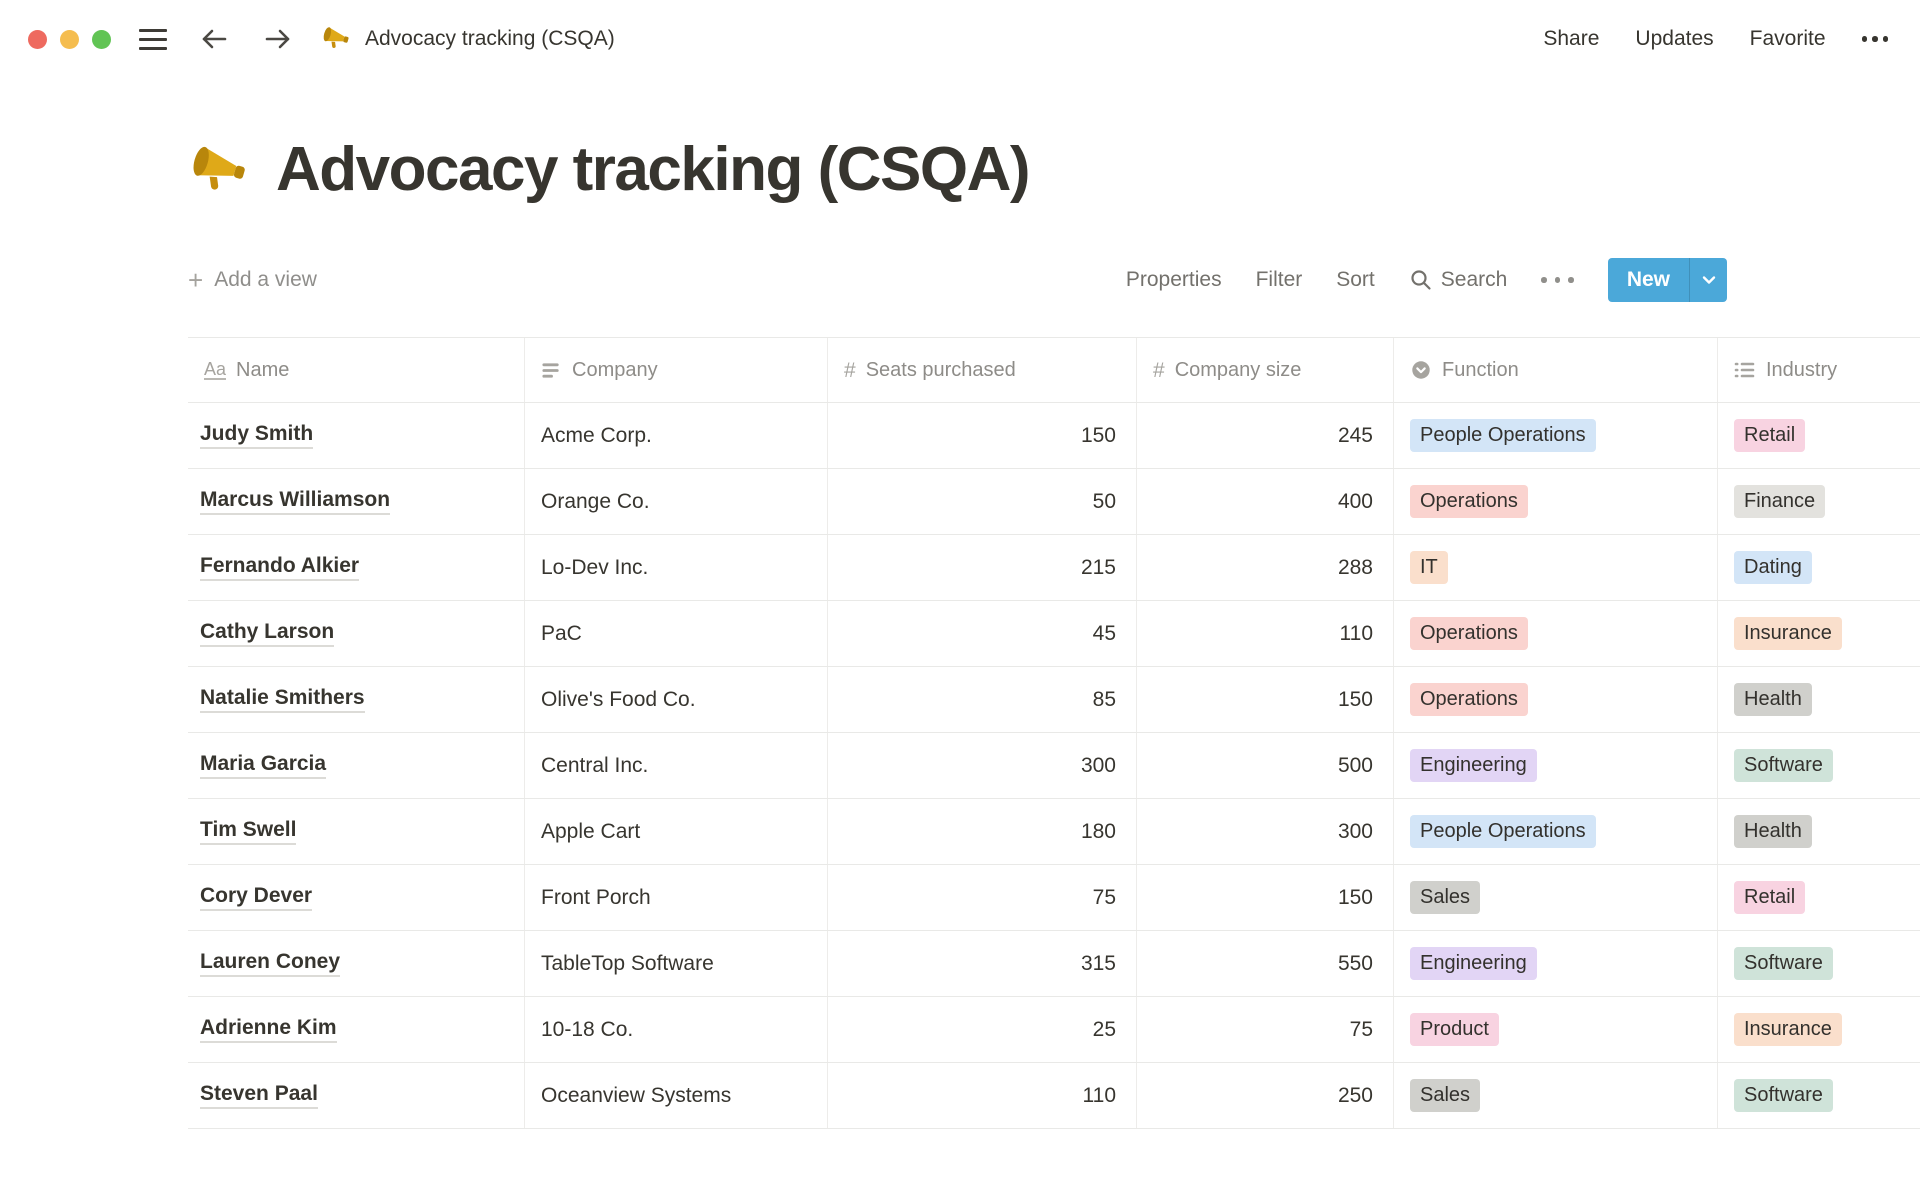 The width and height of the screenshot is (1920, 1200). Describe the element at coordinates (101, 39) in the screenshot. I see `maximize-window-button` at that location.